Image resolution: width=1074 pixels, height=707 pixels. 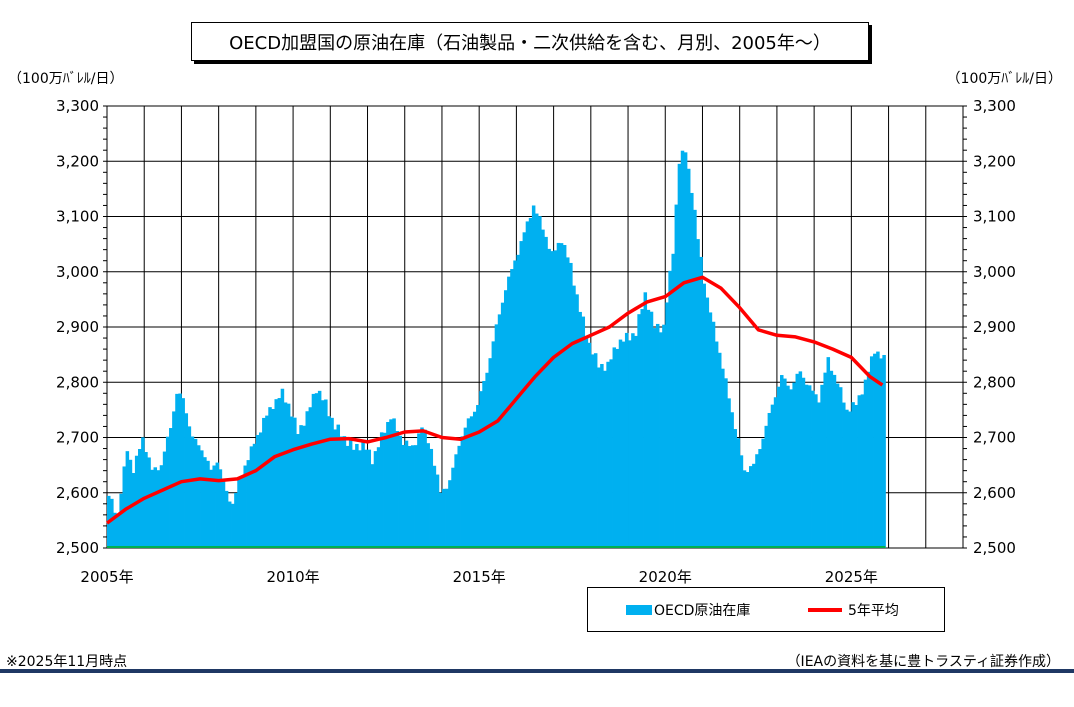 What do you see at coordinates (825, 610) in the screenshot?
I see `legend-line-swatch` at bounding box center [825, 610].